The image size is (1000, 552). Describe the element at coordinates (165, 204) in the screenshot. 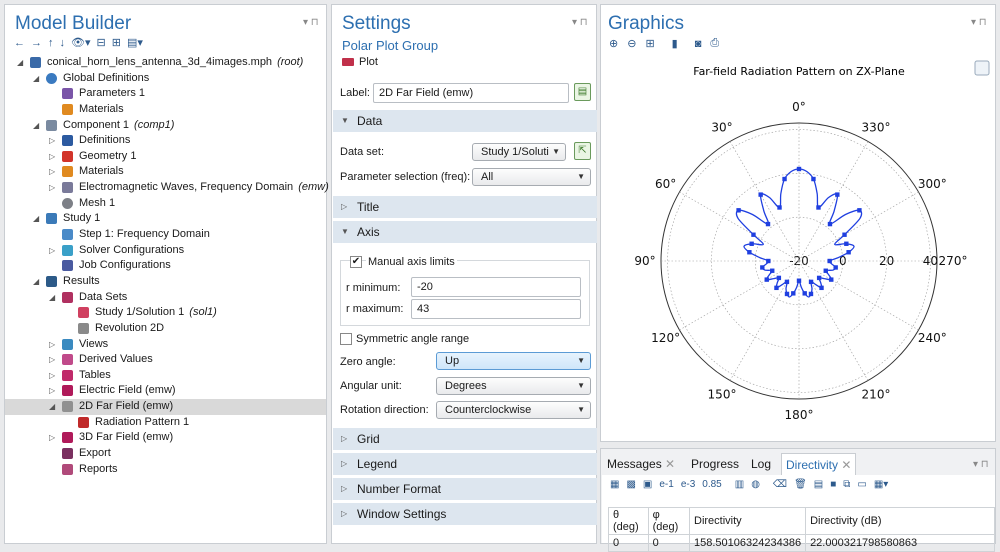

I see `tree-item: Mesh 1` at that location.